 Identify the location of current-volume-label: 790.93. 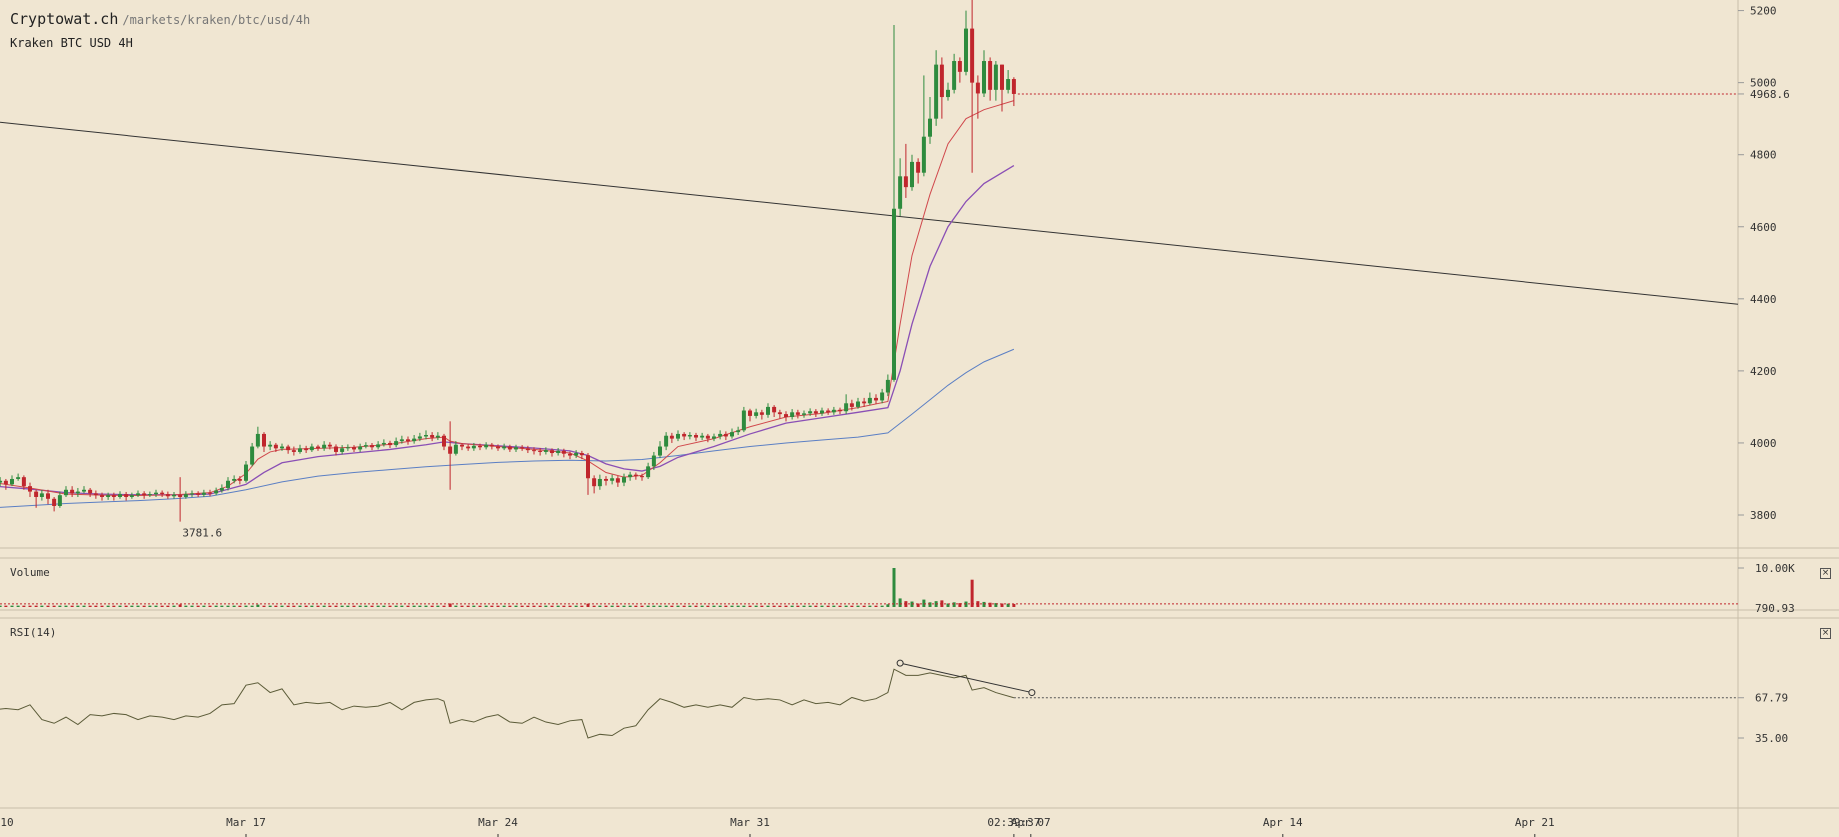
(1775, 608).